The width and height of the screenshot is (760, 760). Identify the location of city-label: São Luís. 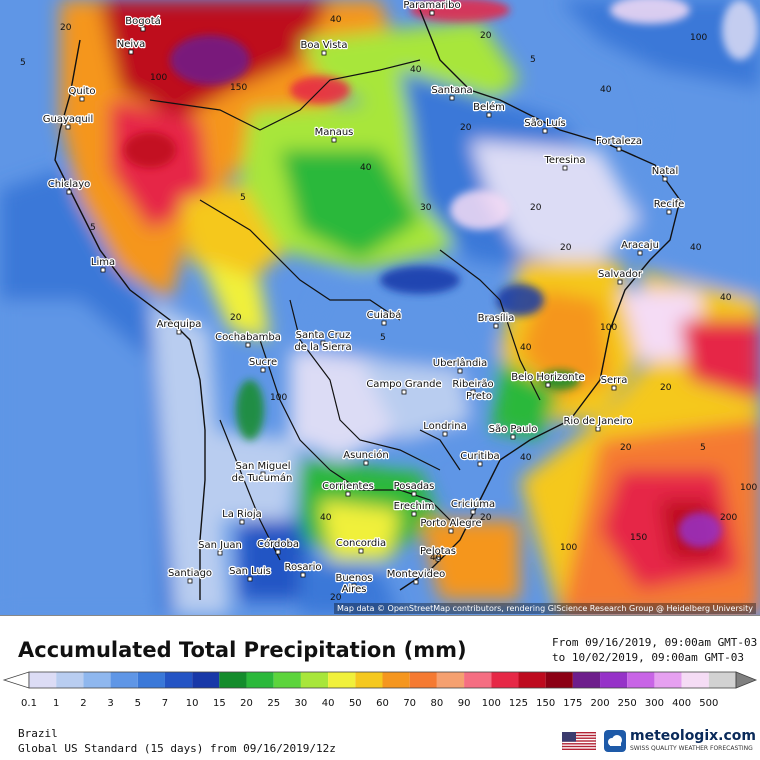
(545, 123).